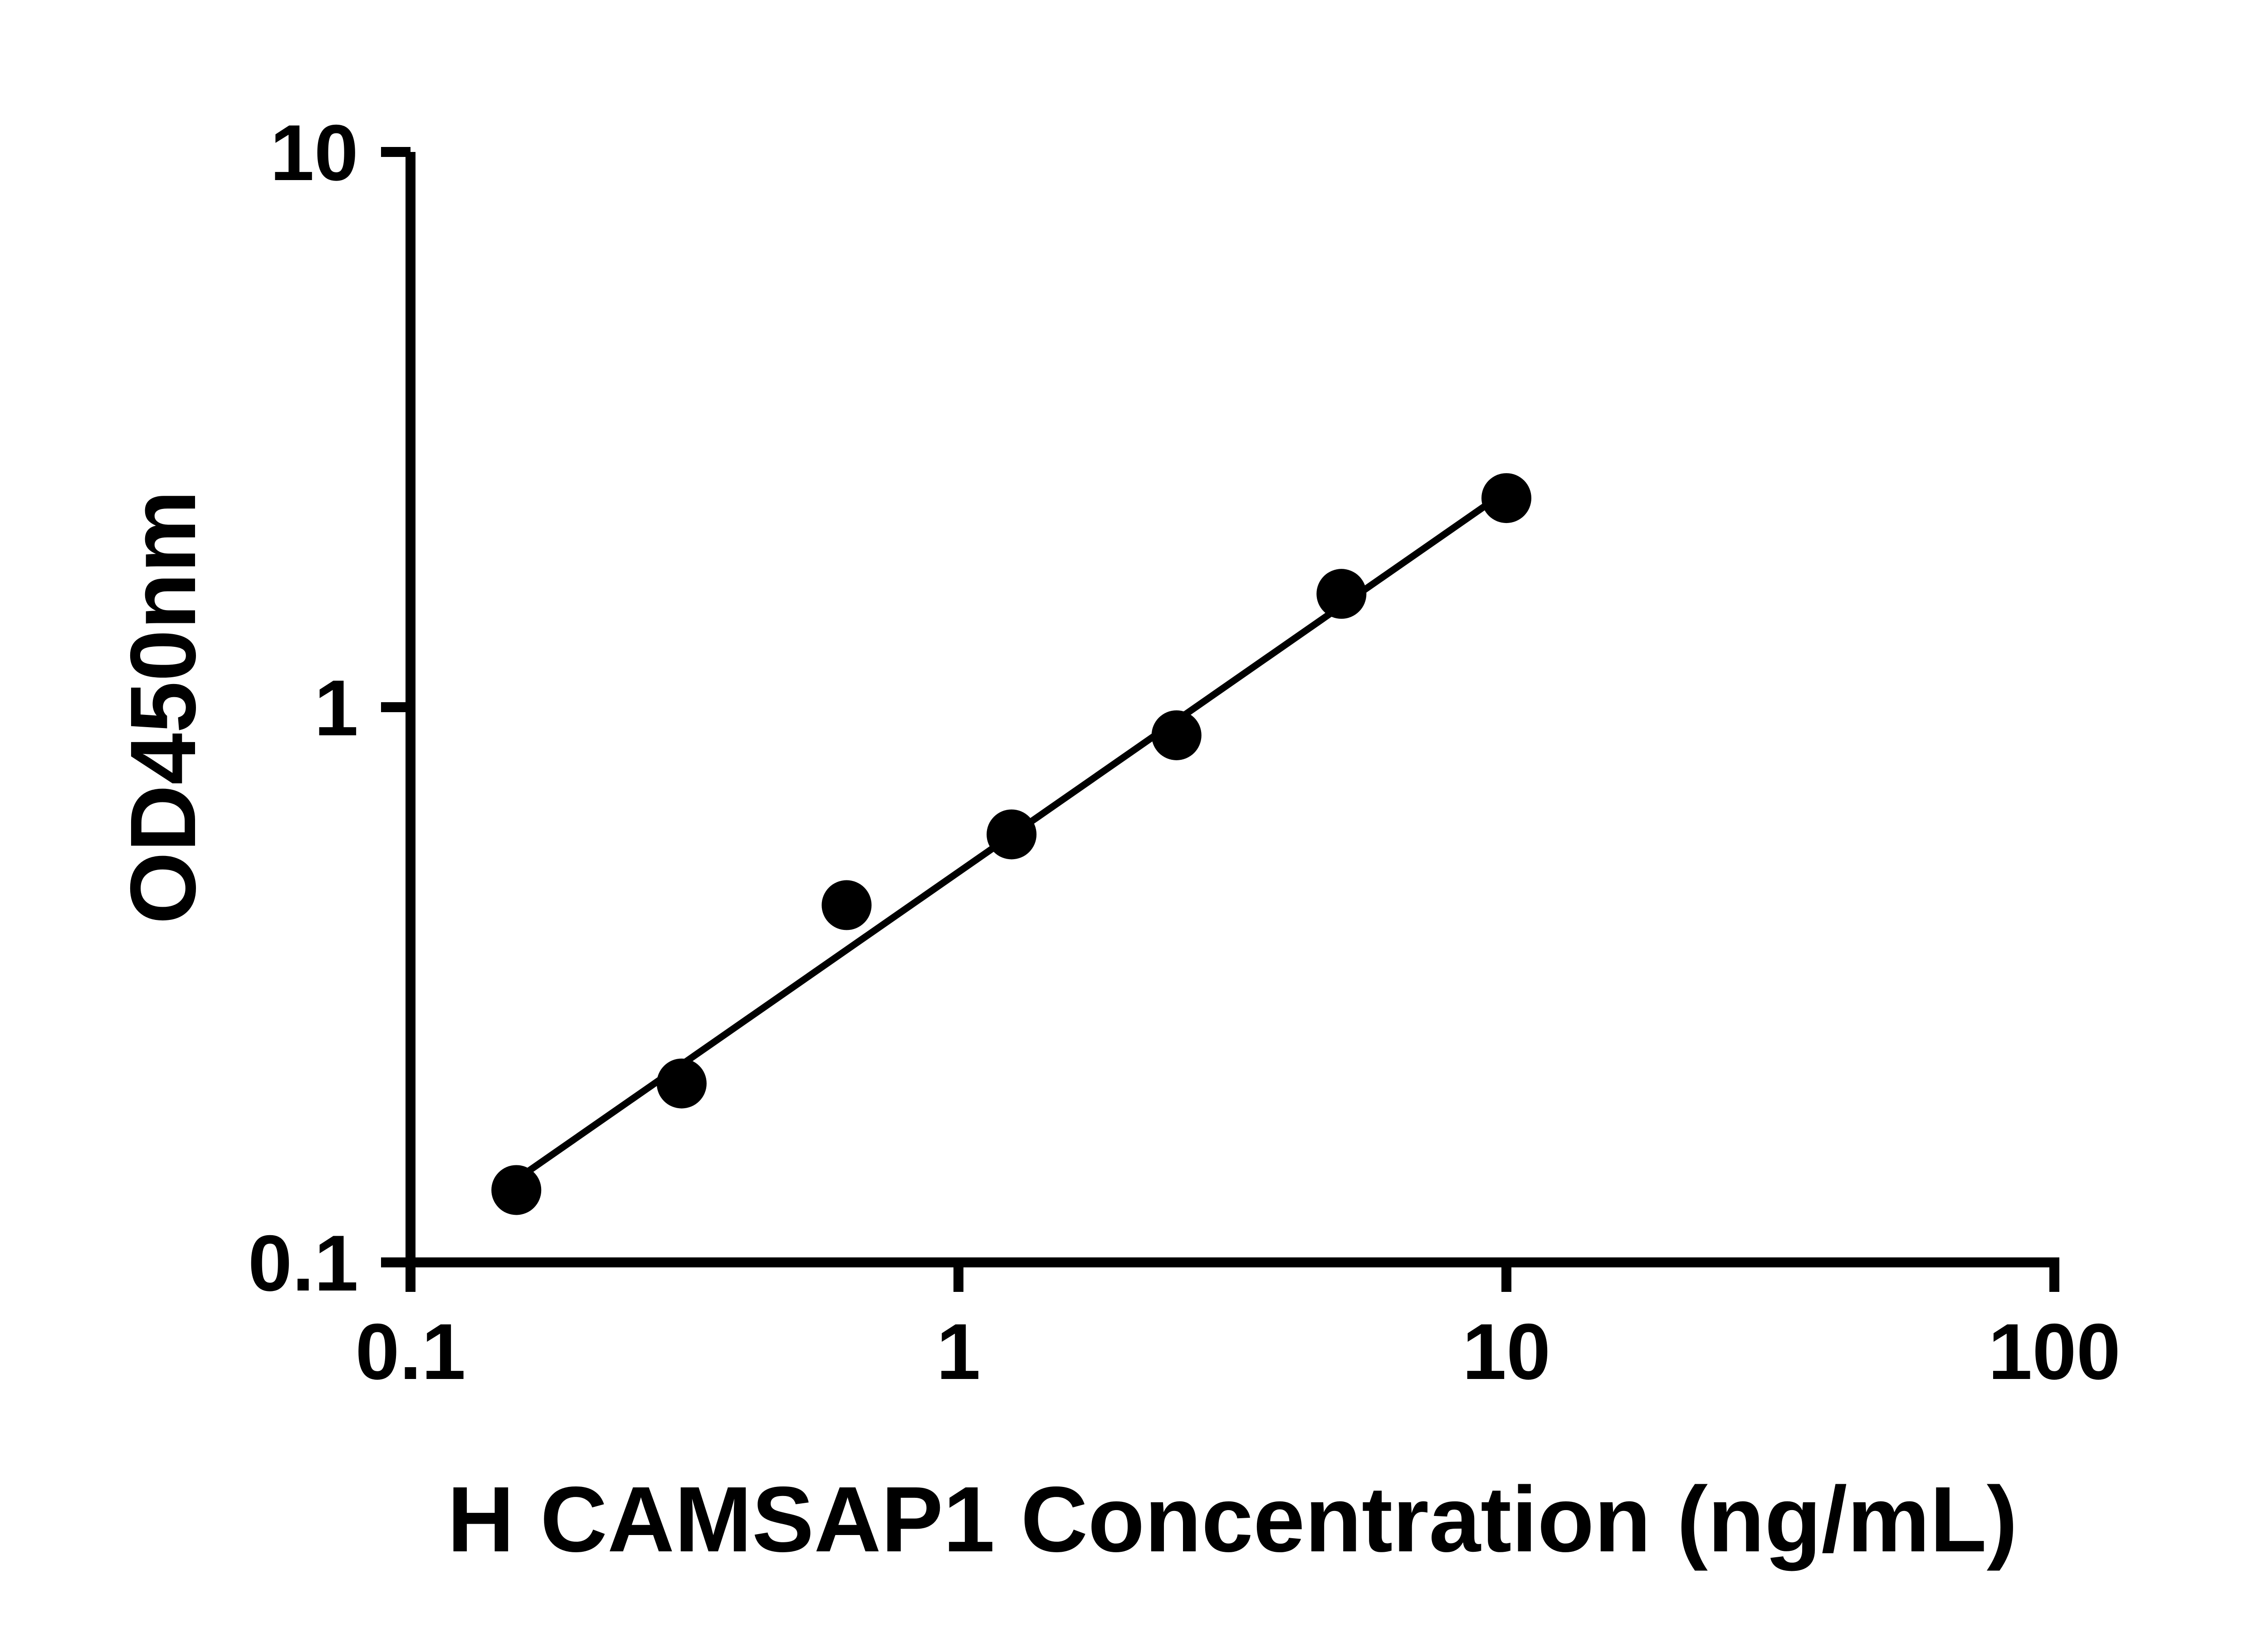 This screenshot has height=1633, width=2268. Describe the element at coordinates (1238, 1352) in the screenshot. I see `x-tick-labels: 0.1 1 10 100` at that location.